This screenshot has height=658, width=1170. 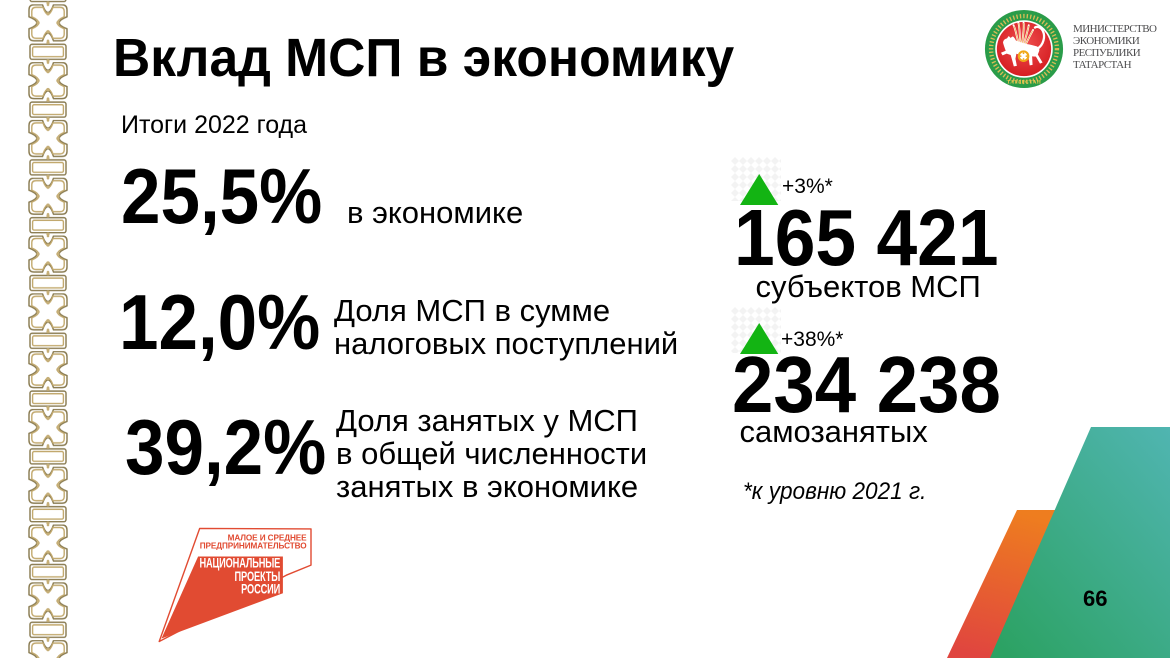 What do you see at coordinates (1024, 82) in the screenshot?
I see `svg-text: ТАТАРСТАН` at bounding box center [1024, 82].